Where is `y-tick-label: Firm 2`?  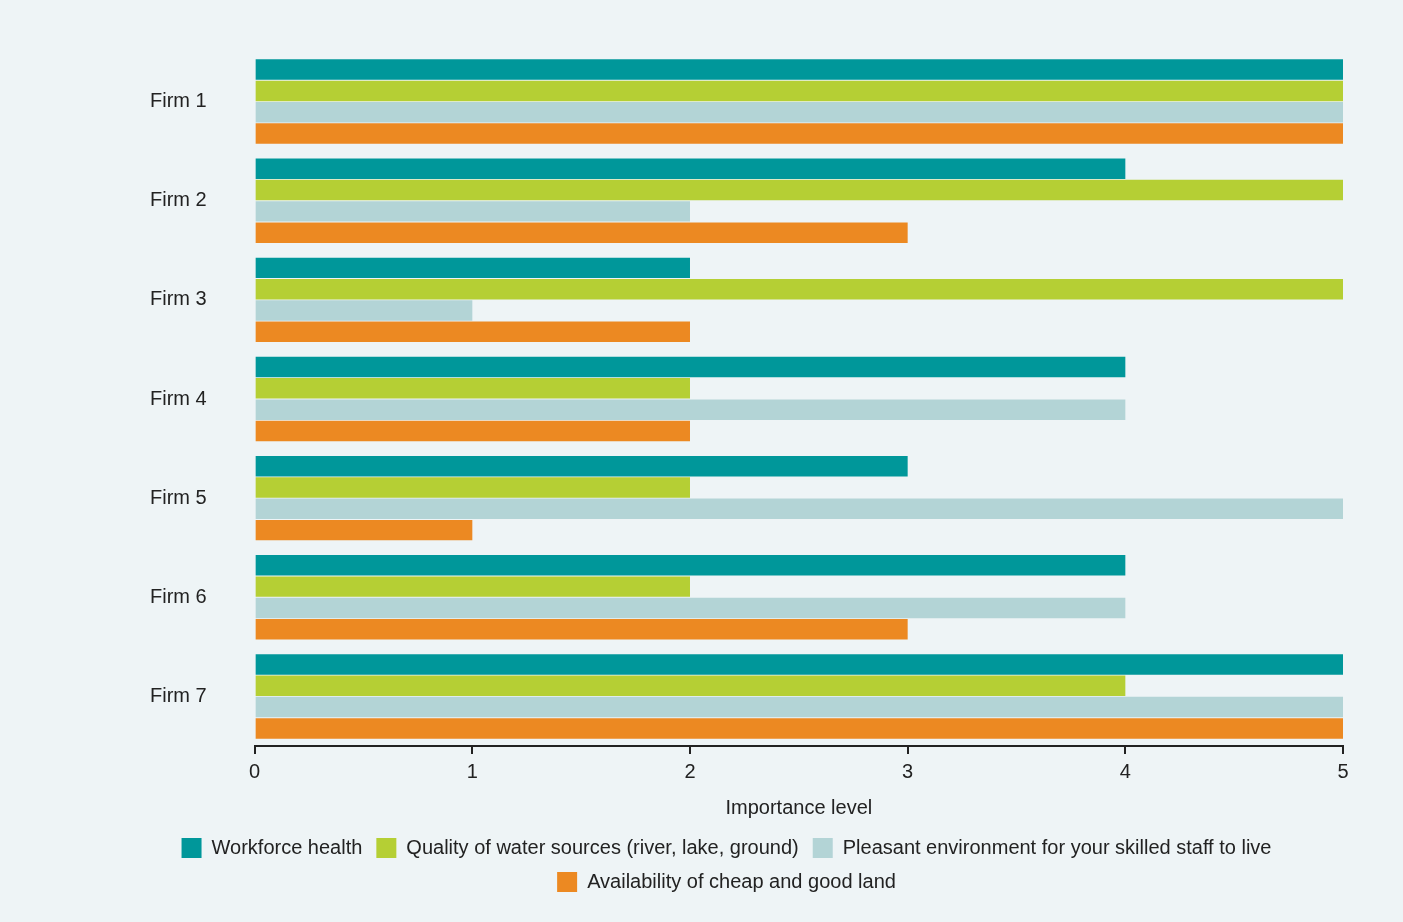
y-tick-label: Firm 2 is located at coordinates (178, 199).